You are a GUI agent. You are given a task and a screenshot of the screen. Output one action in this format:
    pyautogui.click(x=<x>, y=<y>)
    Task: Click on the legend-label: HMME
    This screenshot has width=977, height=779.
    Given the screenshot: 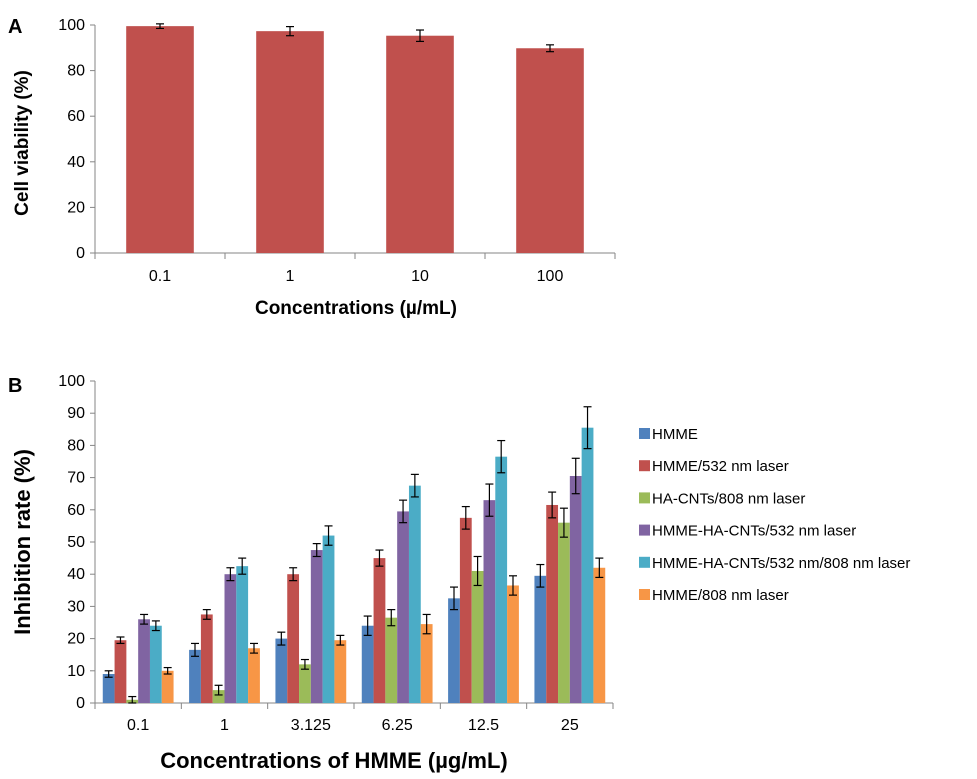 What is the action you would take?
    pyautogui.click(x=675, y=434)
    